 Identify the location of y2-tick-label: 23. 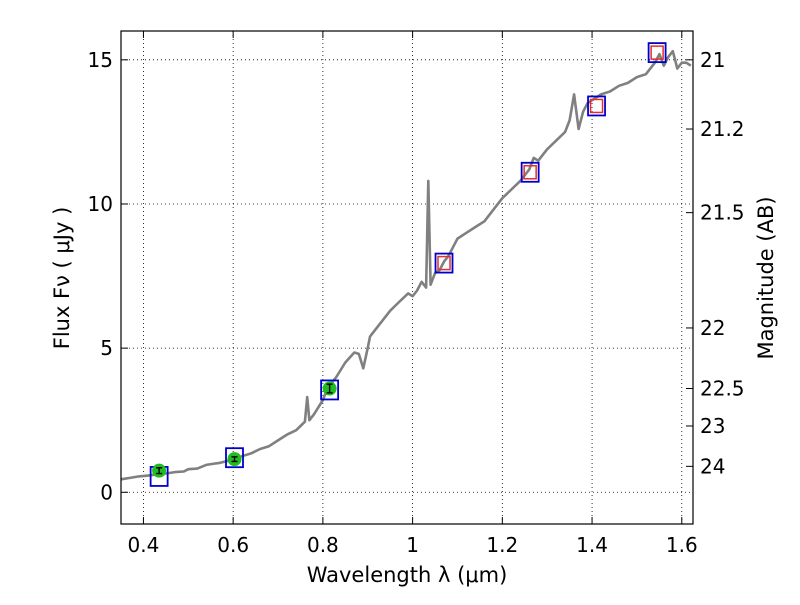
(712, 426).